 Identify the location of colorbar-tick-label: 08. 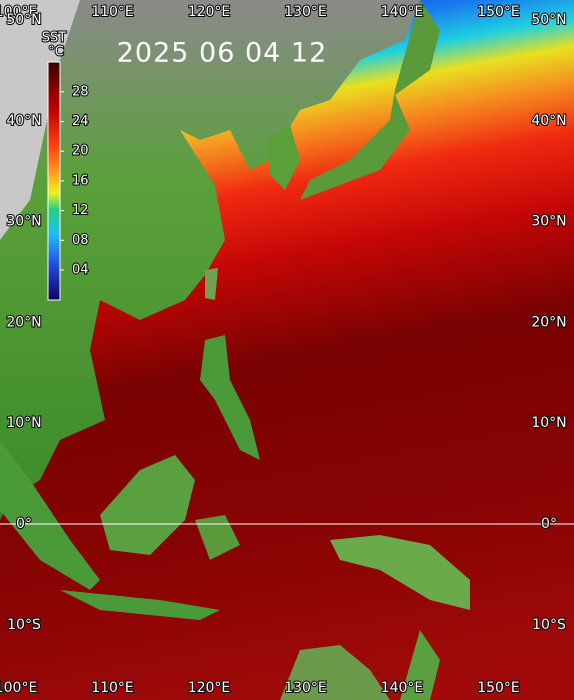
(80, 240).